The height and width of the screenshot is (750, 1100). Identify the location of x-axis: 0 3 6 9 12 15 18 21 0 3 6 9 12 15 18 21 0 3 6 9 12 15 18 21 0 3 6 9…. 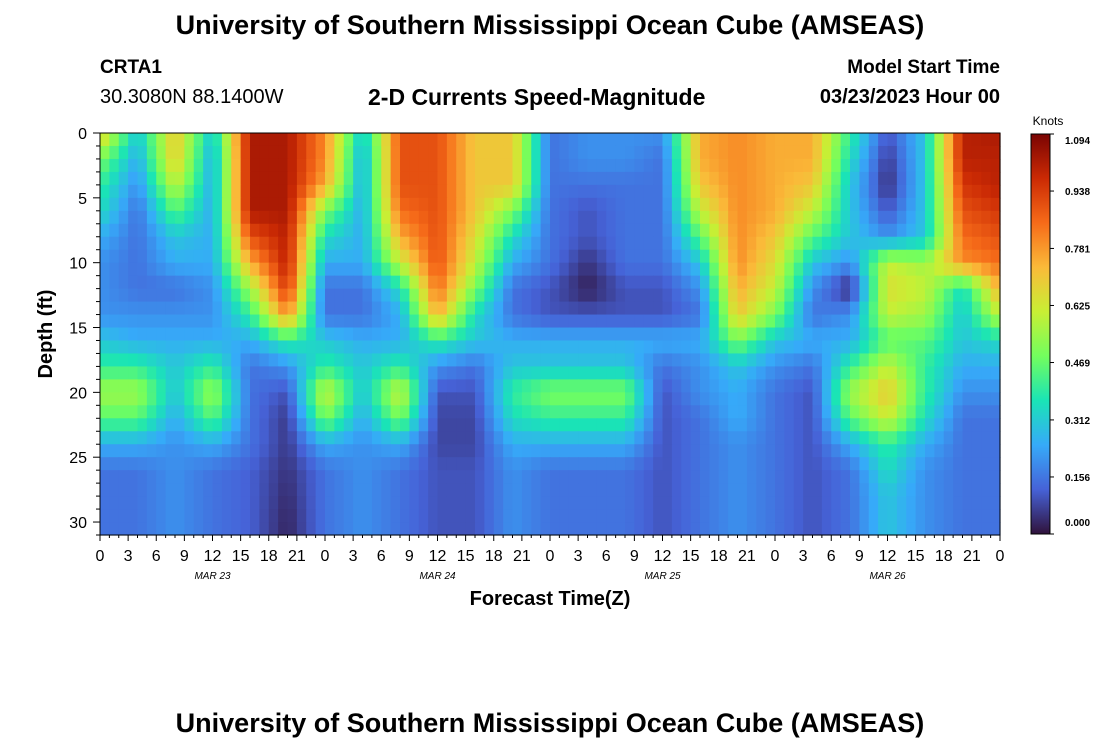
(550, 558).